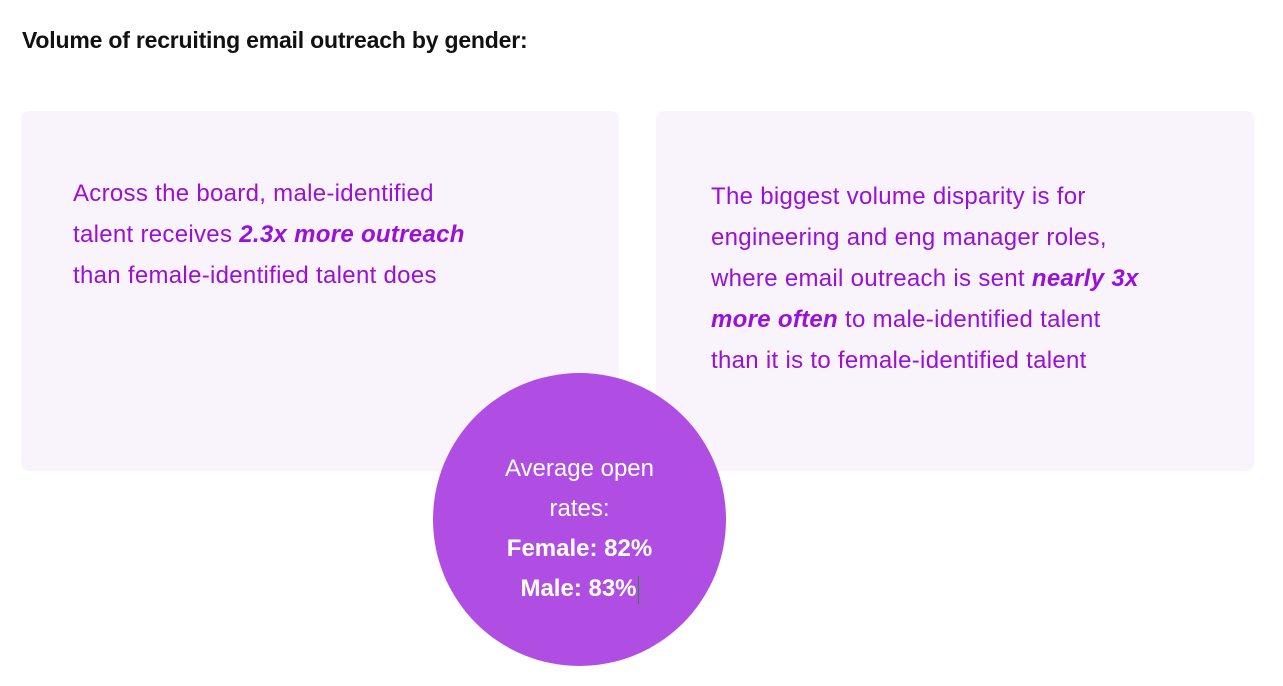 The image size is (1283, 686). Describe the element at coordinates (579, 508) in the screenshot. I see `open-rates-label: rates:` at that location.